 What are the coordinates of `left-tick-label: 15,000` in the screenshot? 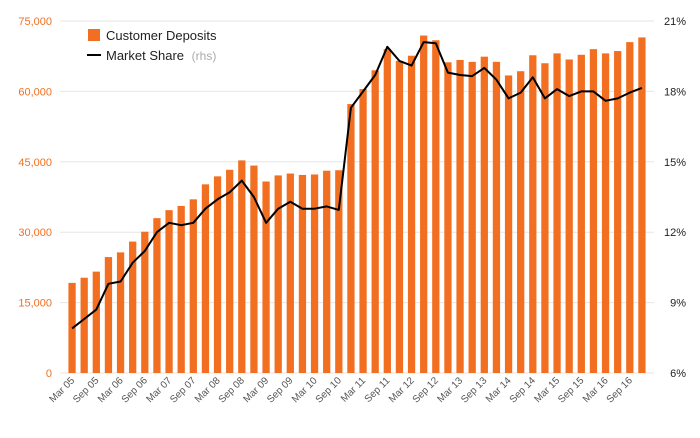 It's located at (35, 304).